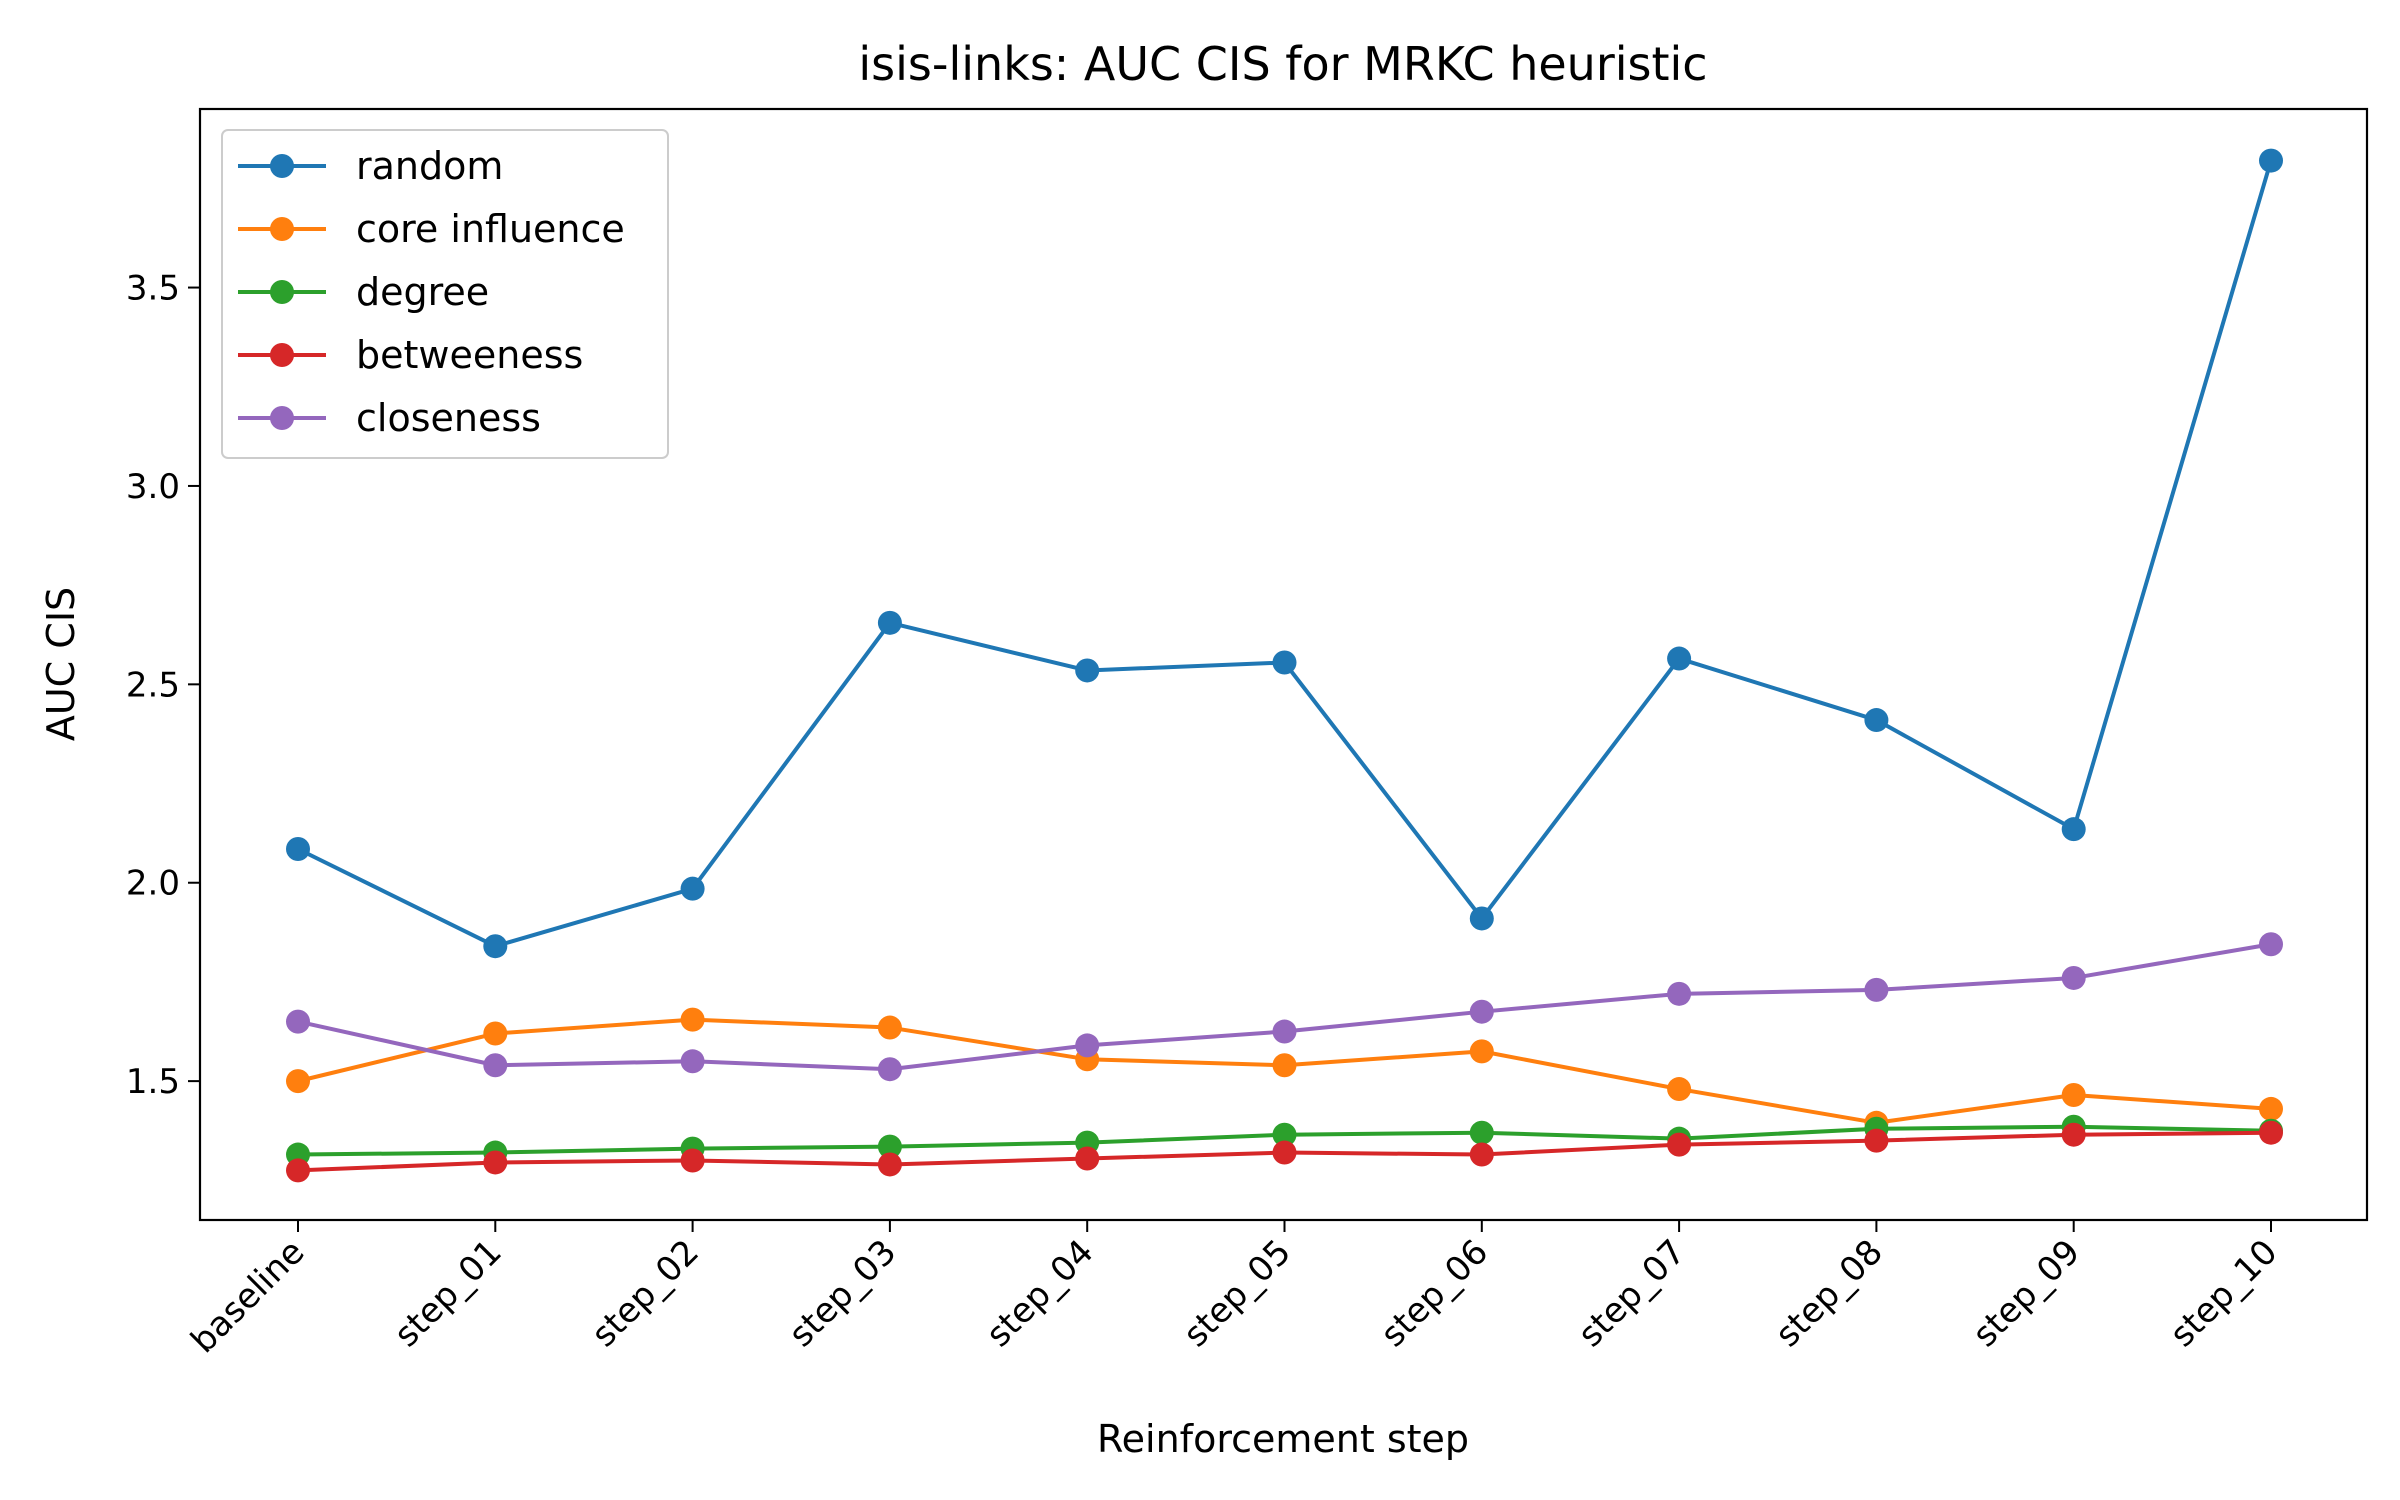 This screenshot has width=2400, height=1500. I want to click on legend-item-core-influence: core influence, so click(431, 229).